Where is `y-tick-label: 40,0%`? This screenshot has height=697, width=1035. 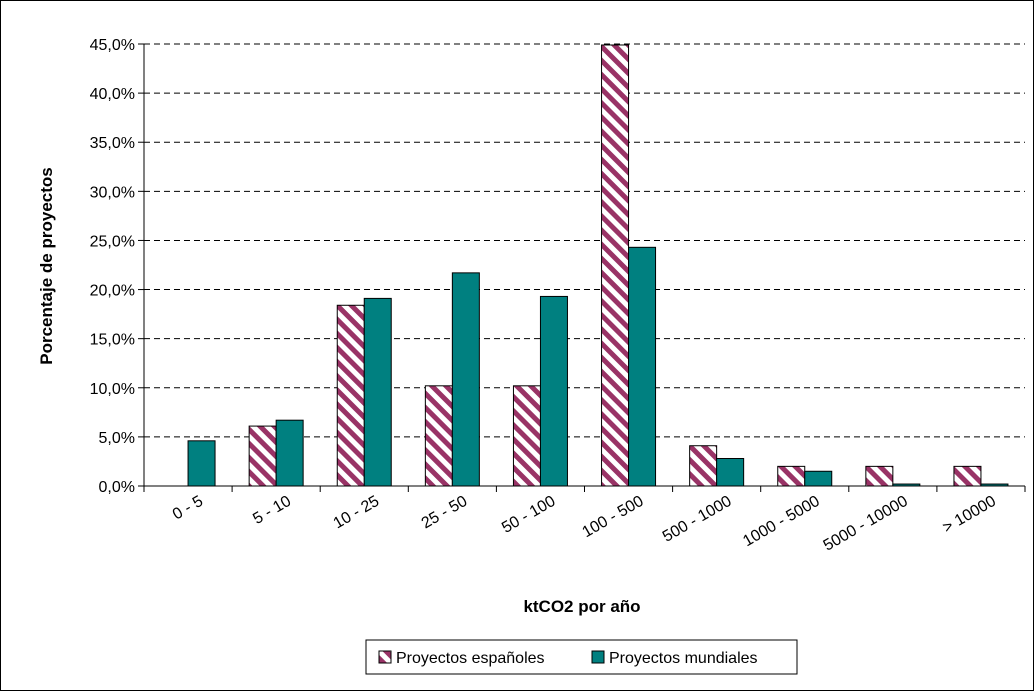 y-tick-label: 40,0% is located at coordinates (112, 94).